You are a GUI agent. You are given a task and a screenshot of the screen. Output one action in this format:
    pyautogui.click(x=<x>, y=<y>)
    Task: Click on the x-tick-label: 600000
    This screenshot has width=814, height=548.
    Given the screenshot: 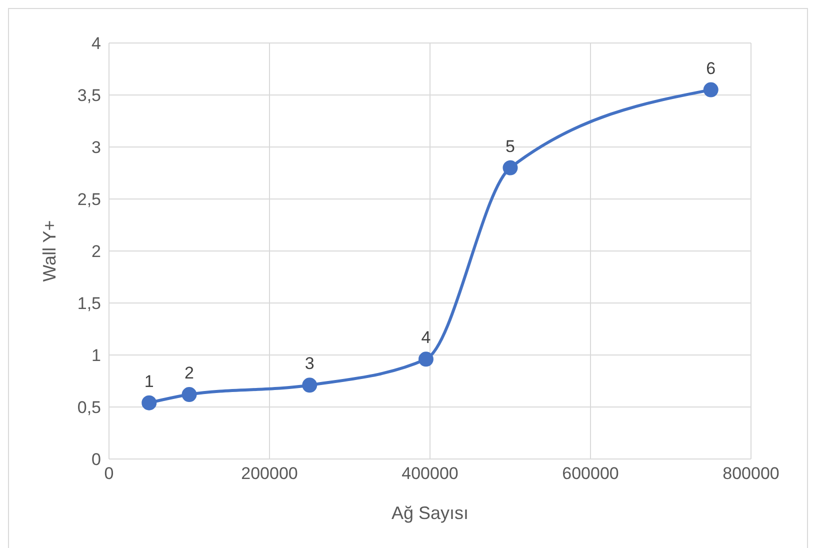 What is the action you would take?
    pyautogui.click(x=590, y=474)
    